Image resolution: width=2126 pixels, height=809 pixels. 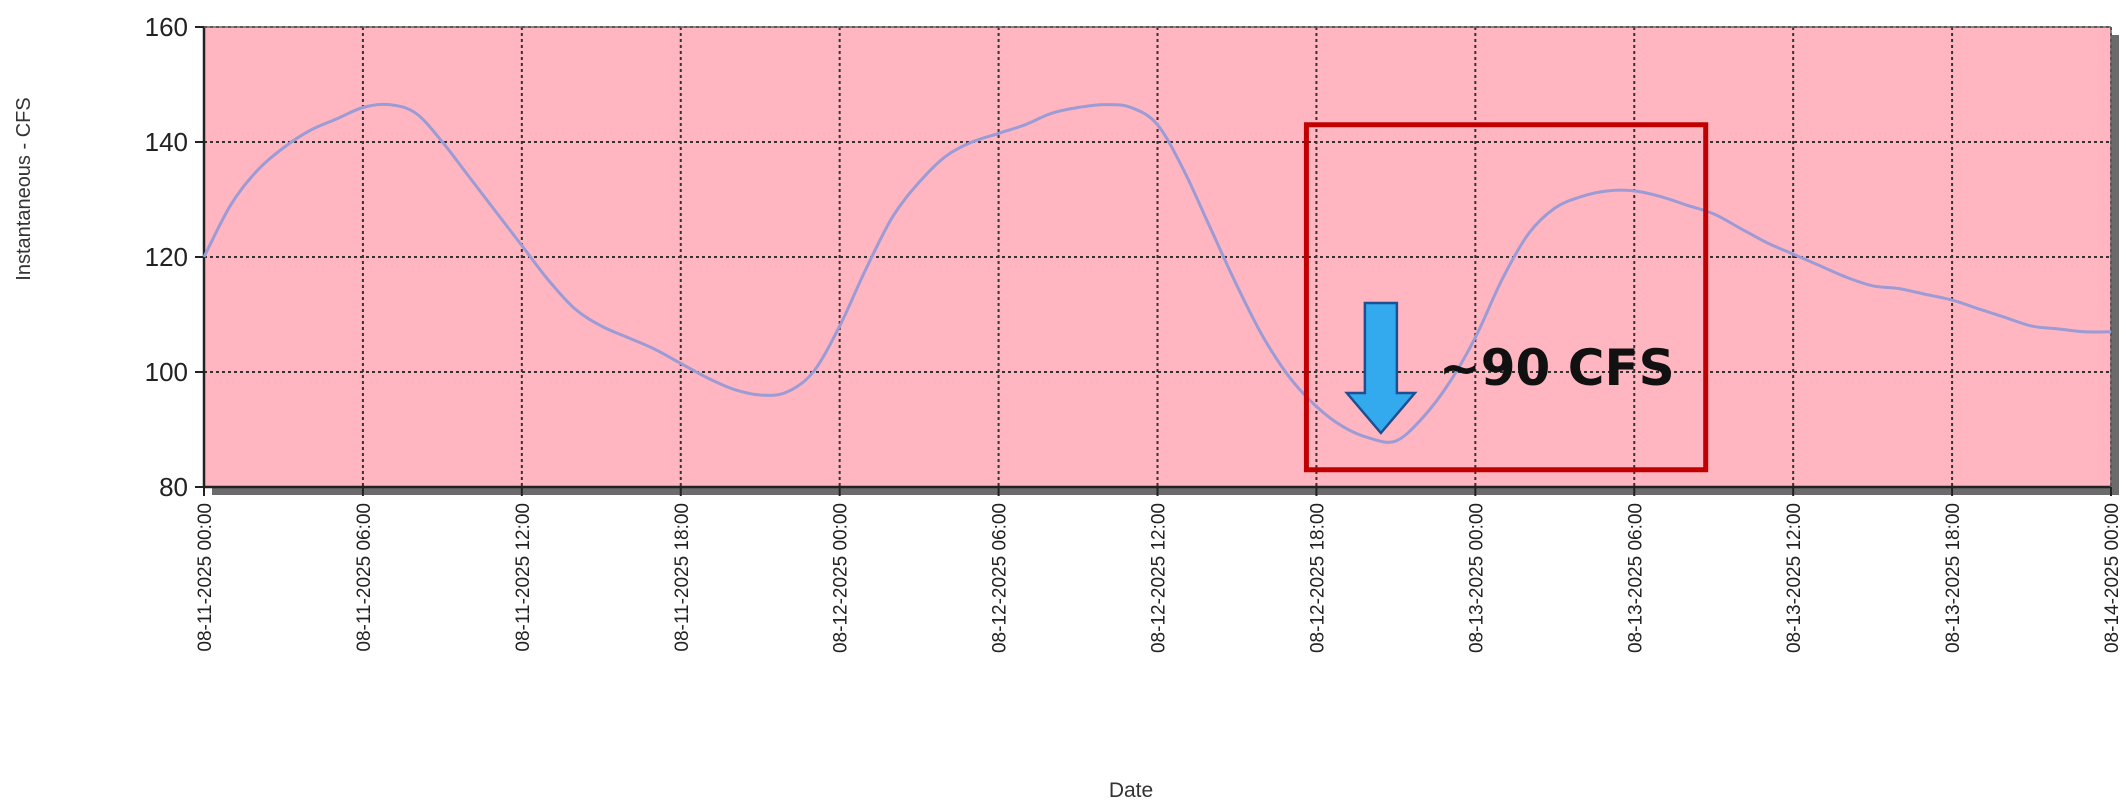 I want to click on annotation-layer: ~90 CFS, so click(x=1506, y=297).